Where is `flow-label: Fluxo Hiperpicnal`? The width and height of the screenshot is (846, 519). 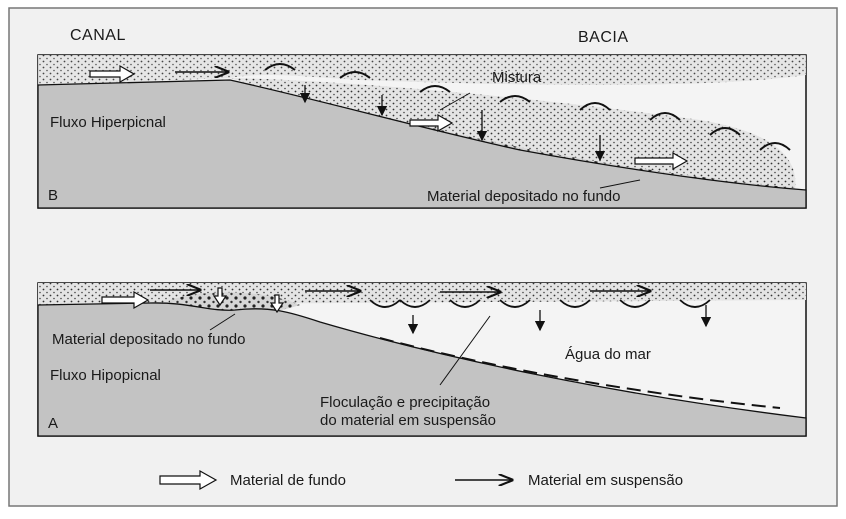 flow-label: Fluxo Hiperpicnal is located at coordinates (108, 122).